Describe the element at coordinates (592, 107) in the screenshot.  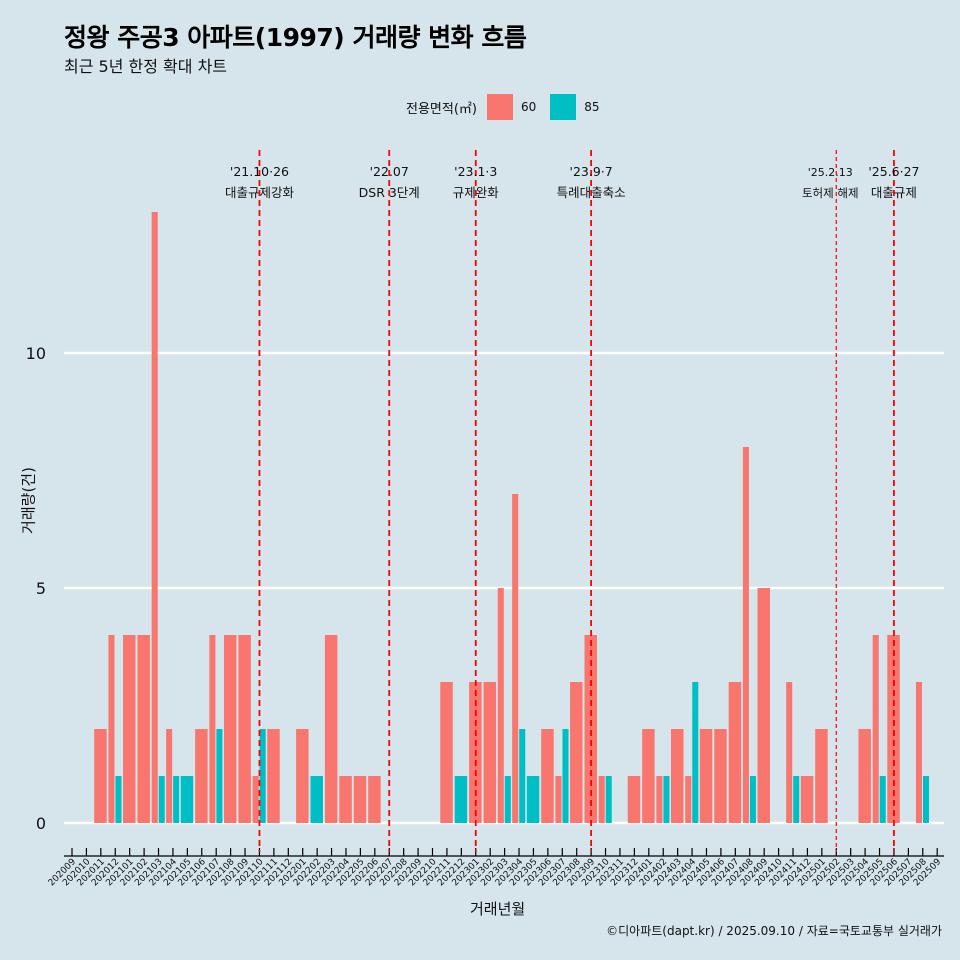
I see `legend-label-85: 85` at that location.